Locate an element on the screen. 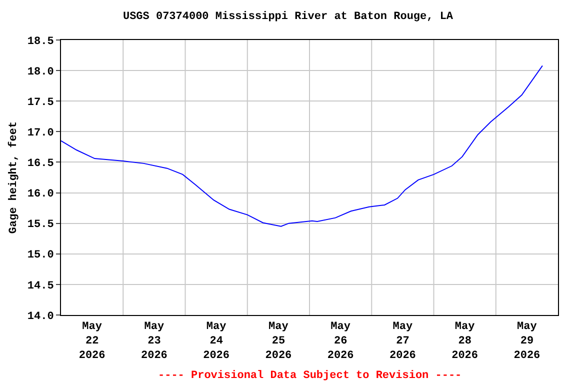 This screenshot has width=576, height=384. x-tick-label: May 26 2026 is located at coordinates (340, 341).